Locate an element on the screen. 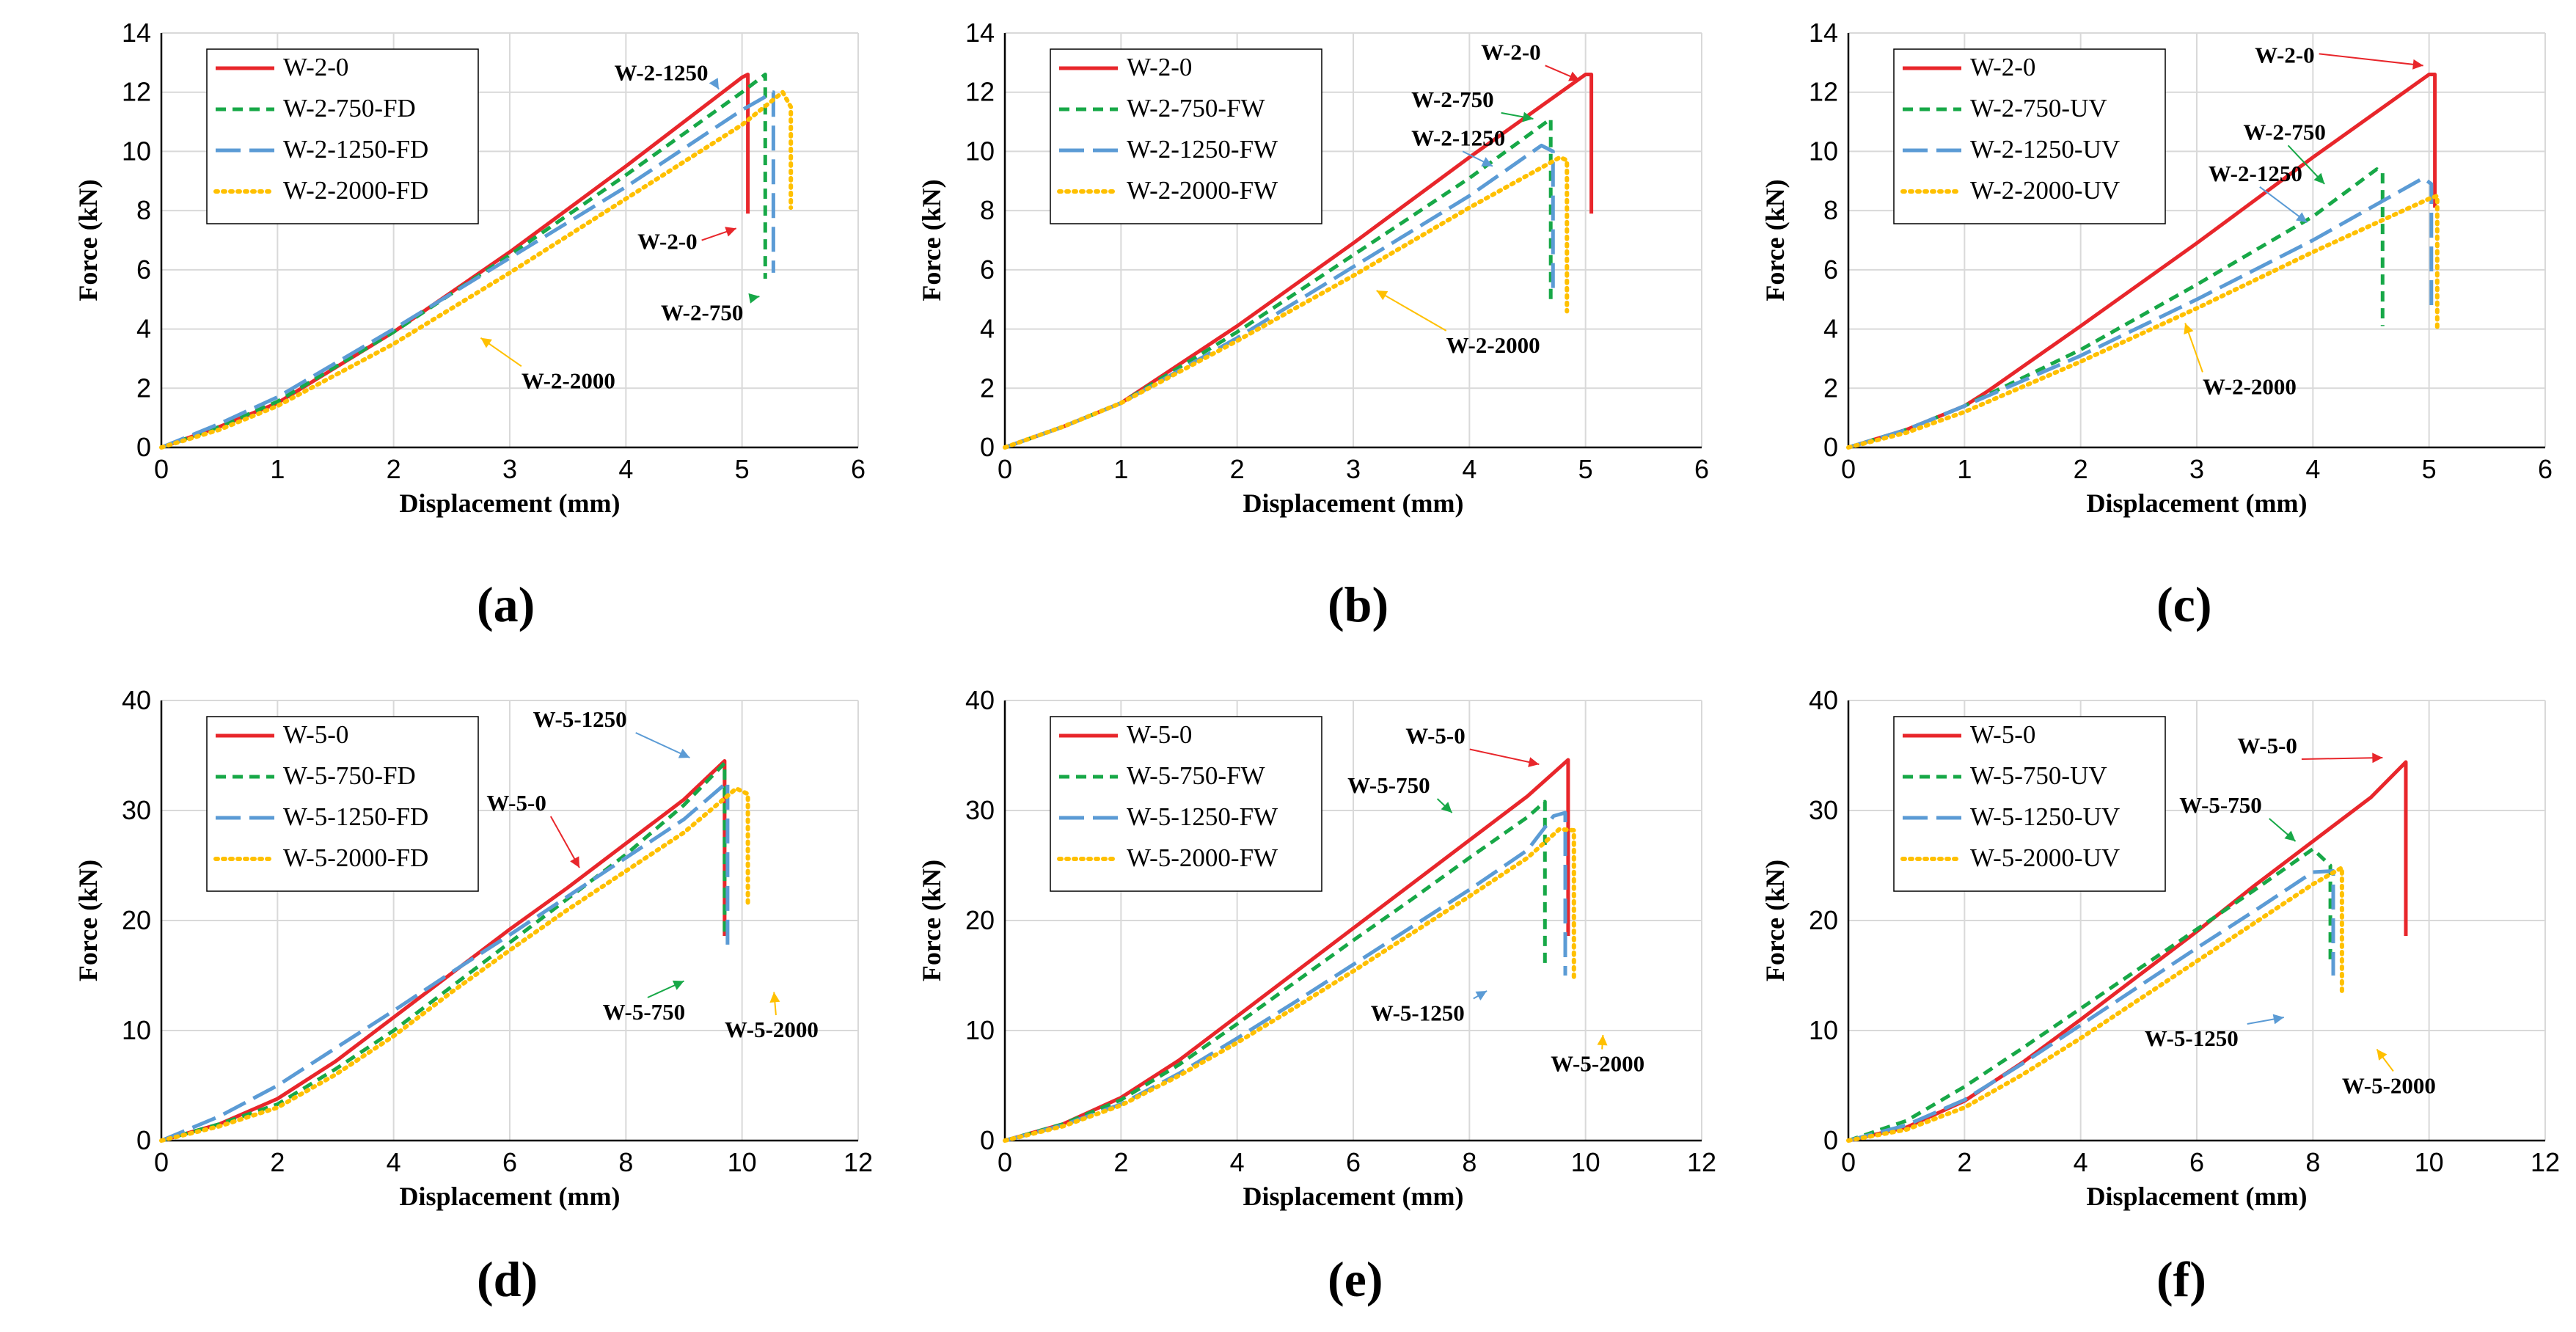  p1-legend-label-1: W-2-750-FW is located at coordinates (1196, 108).